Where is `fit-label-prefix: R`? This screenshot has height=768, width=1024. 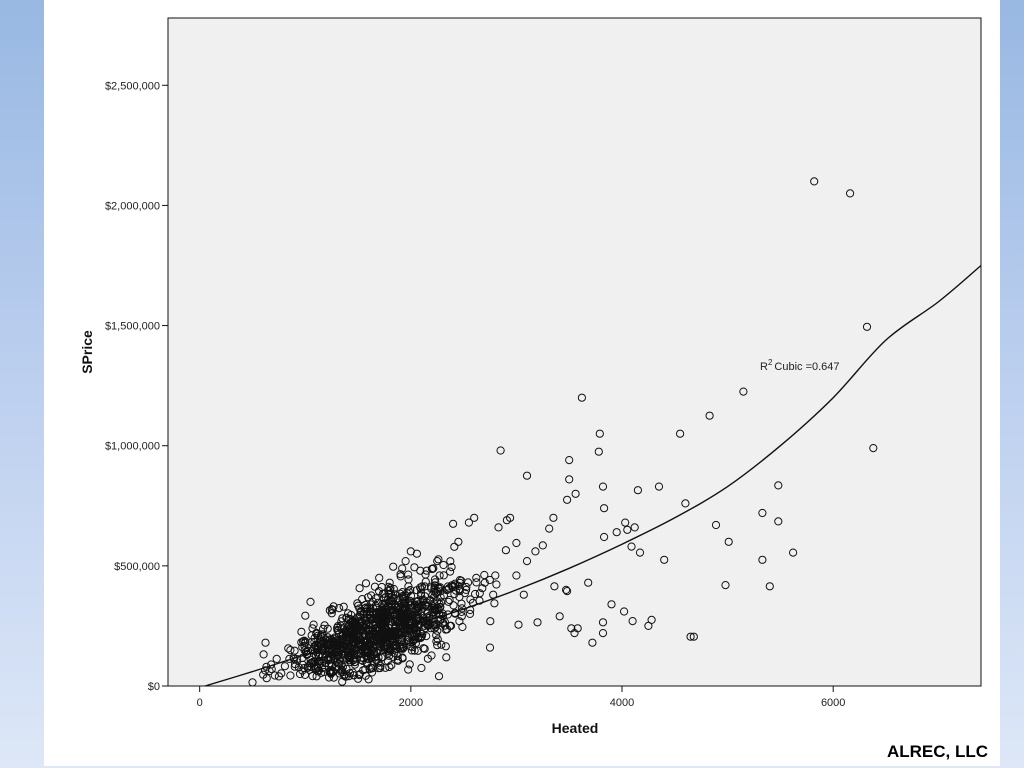
fit-label-prefix: R is located at coordinates (764, 367).